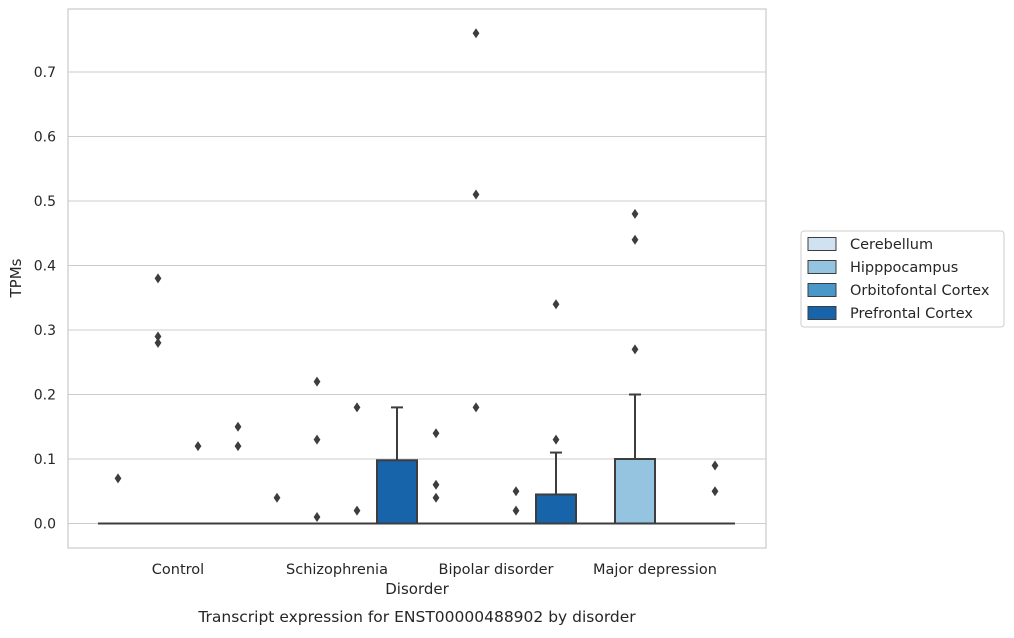 The height and width of the screenshot is (638, 1014). Describe the element at coordinates (417, 589) in the screenshot. I see `x-axis-label: Disorder` at that location.